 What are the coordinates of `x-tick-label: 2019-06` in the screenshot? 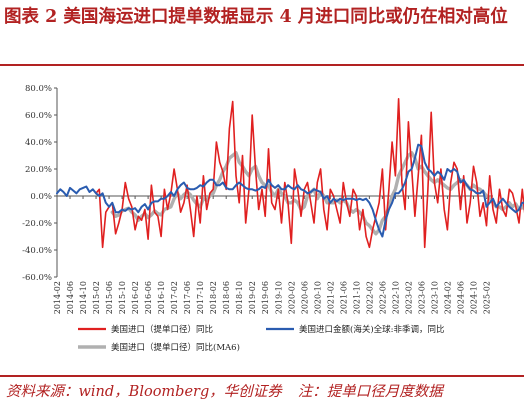 It's located at (265, 297).